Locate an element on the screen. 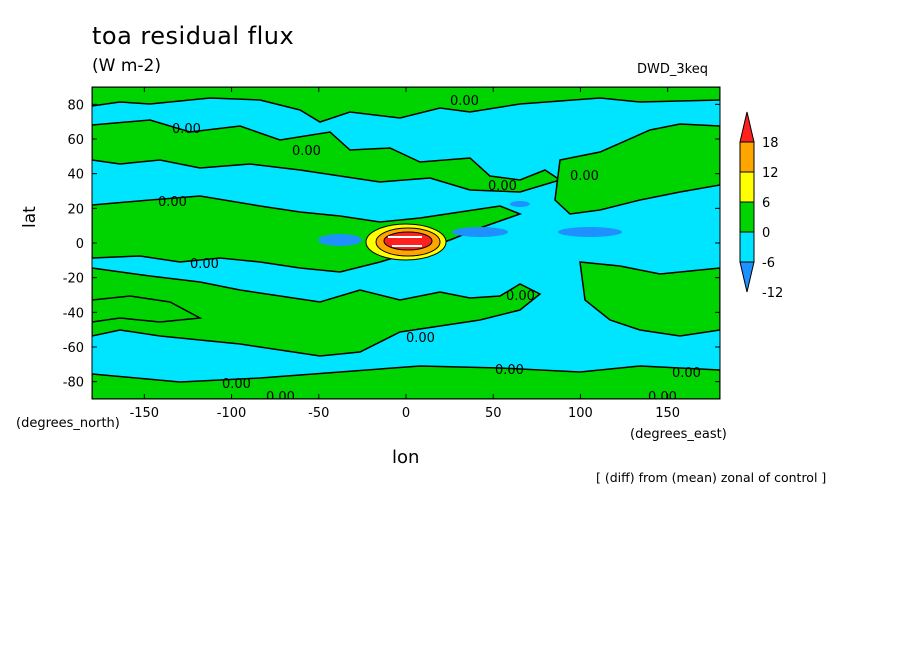 Image resolution: width=904 pixels, height=654 pixels. green-region-southeast is located at coordinates (649, 299).